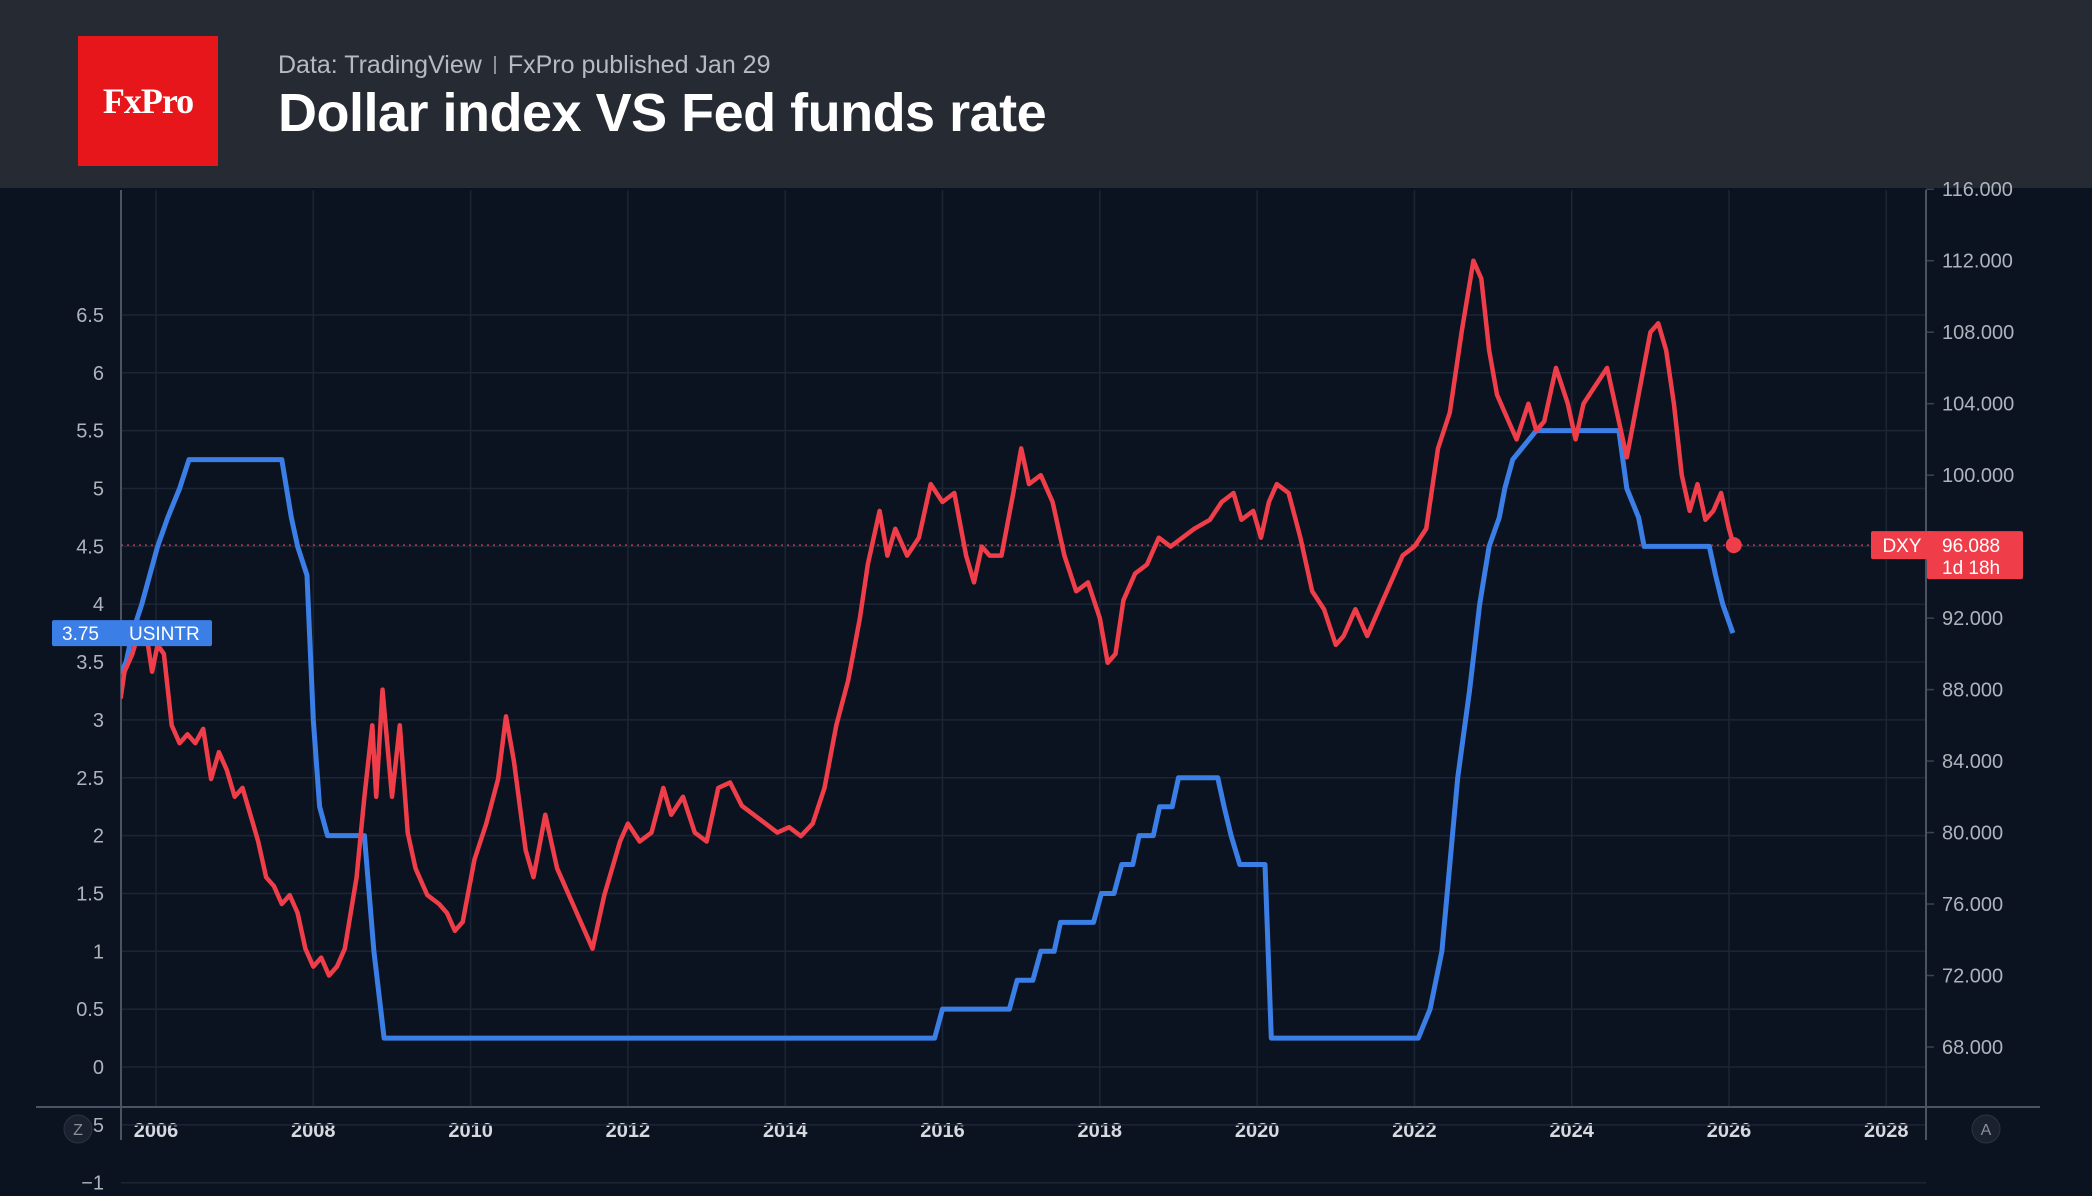 The height and width of the screenshot is (1196, 2092). Describe the element at coordinates (1978, 405) in the screenshot. I see `right-axis-tick-label: 104.000` at that location.